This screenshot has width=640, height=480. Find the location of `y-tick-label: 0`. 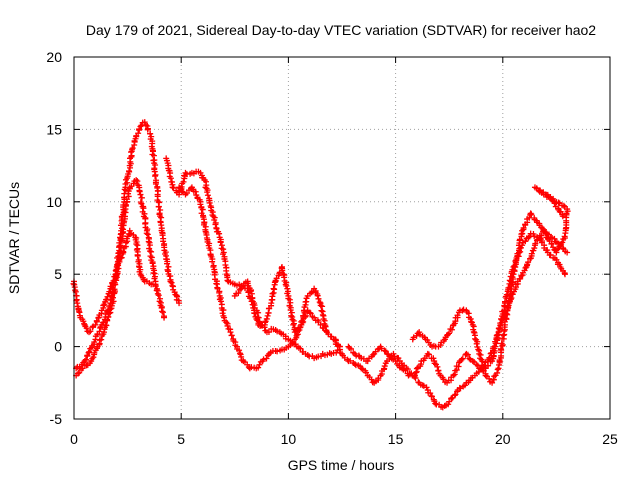

y-tick-label: 0 is located at coordinates (58, 347).